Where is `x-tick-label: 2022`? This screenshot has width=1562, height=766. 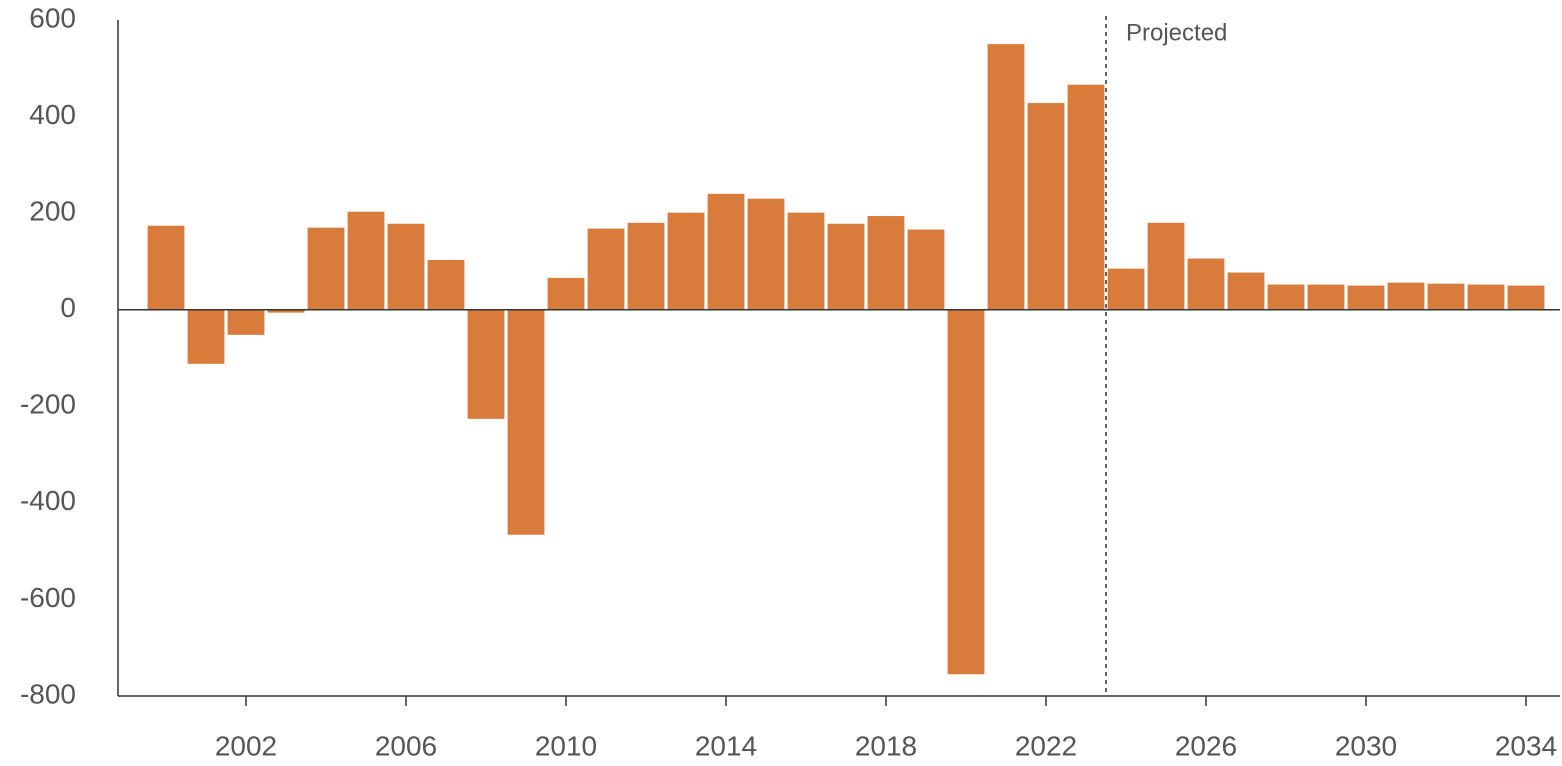
x-tick-label: 2022 is located at coordinates (1046, 745).